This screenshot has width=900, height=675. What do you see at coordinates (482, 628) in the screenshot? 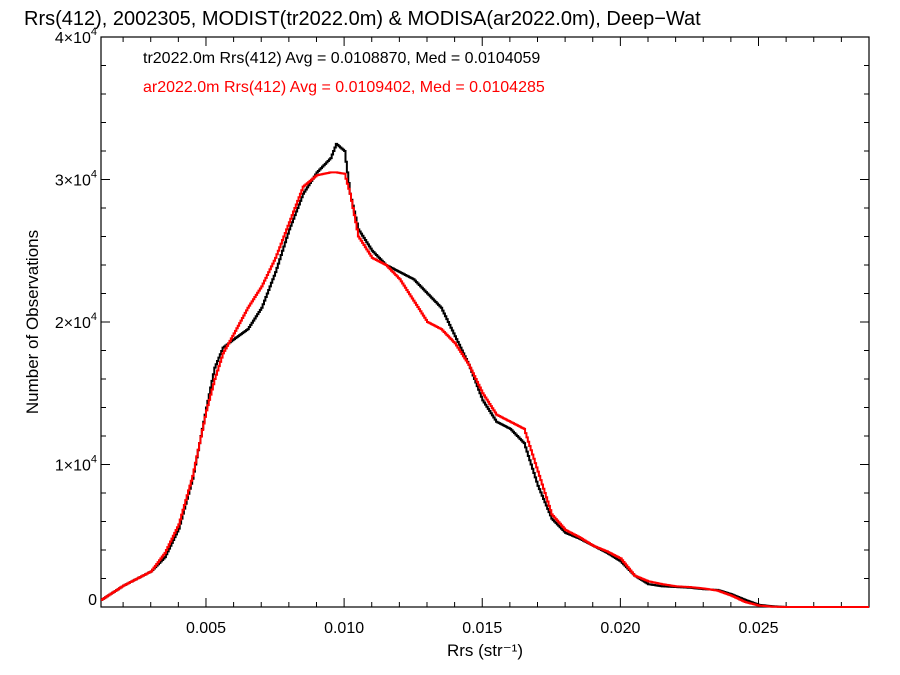
I see `x-tick-label: 0.015` at bounding box center [482, 628].